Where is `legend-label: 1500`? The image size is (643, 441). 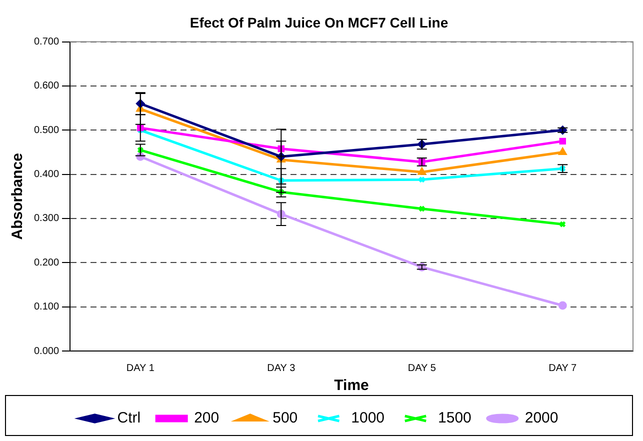 legend-label: 1500 is located at coordinates (455, 418).